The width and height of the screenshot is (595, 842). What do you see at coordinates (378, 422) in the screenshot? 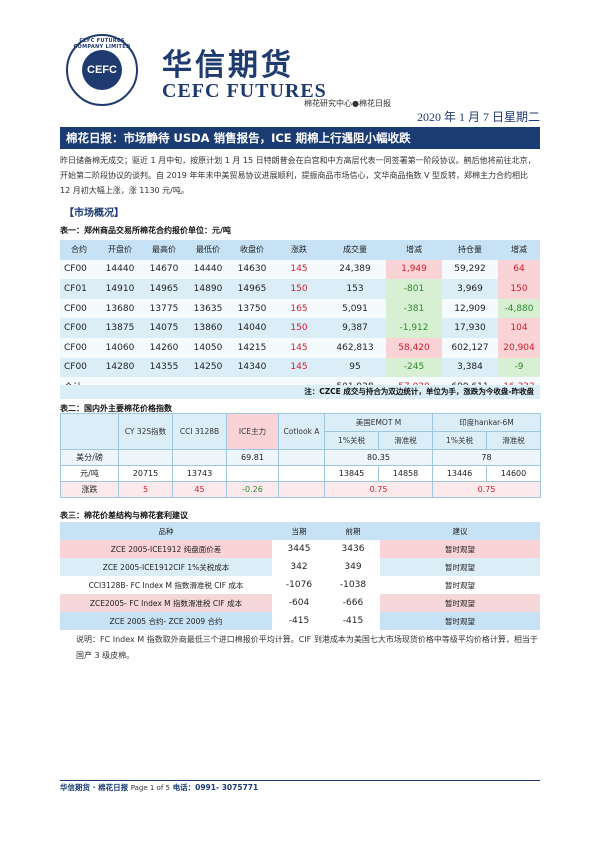
I see `hdr-us-emot: 美国EMOT M` at bounding box center [378, 422].